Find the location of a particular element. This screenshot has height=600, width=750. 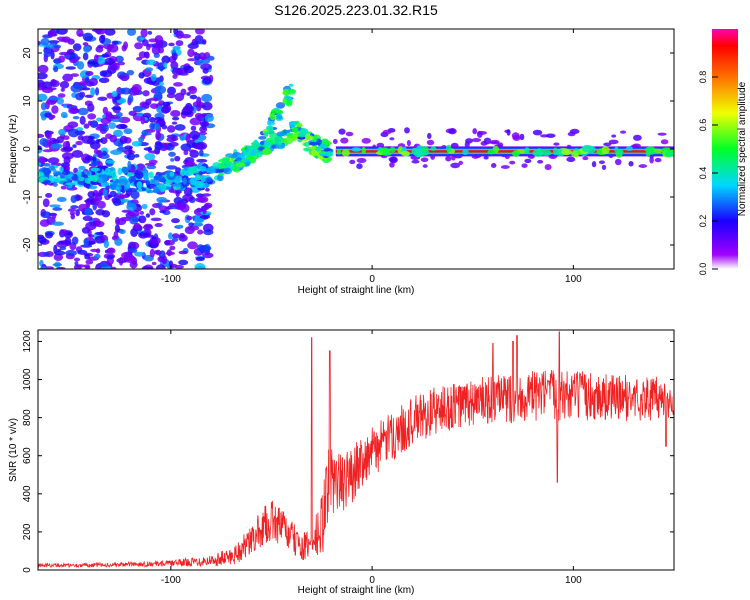

y-tick-label: 1000 is located at coordinates (27, 379).